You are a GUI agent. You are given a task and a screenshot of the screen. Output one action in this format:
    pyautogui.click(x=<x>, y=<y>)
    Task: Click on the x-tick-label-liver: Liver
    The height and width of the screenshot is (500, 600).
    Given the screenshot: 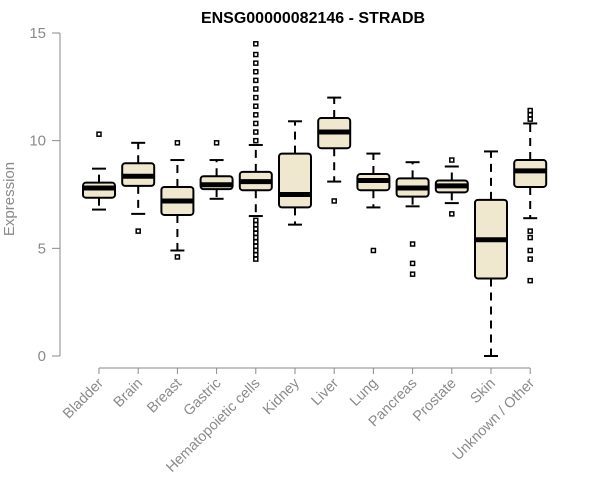 What is the action you would take?
    pyautogui.click(x=325, y=392)
    